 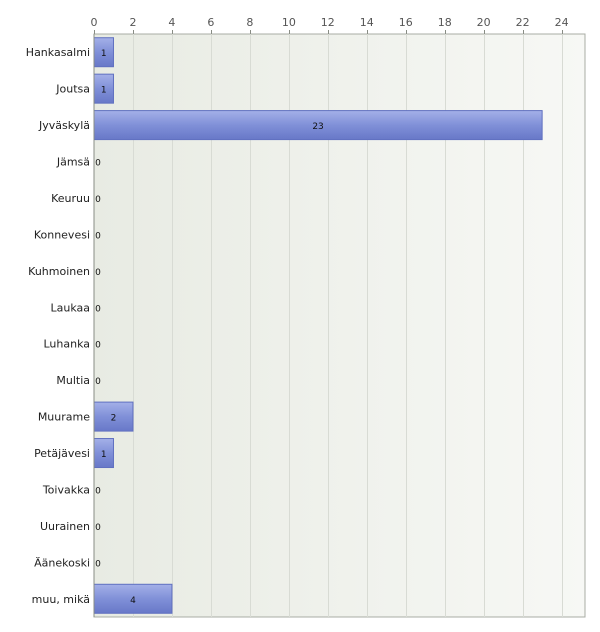 What do you see at coordinates (64, 417) in the screenshot?
I see `category-label: Muurame` at bounding box center [64, 417].